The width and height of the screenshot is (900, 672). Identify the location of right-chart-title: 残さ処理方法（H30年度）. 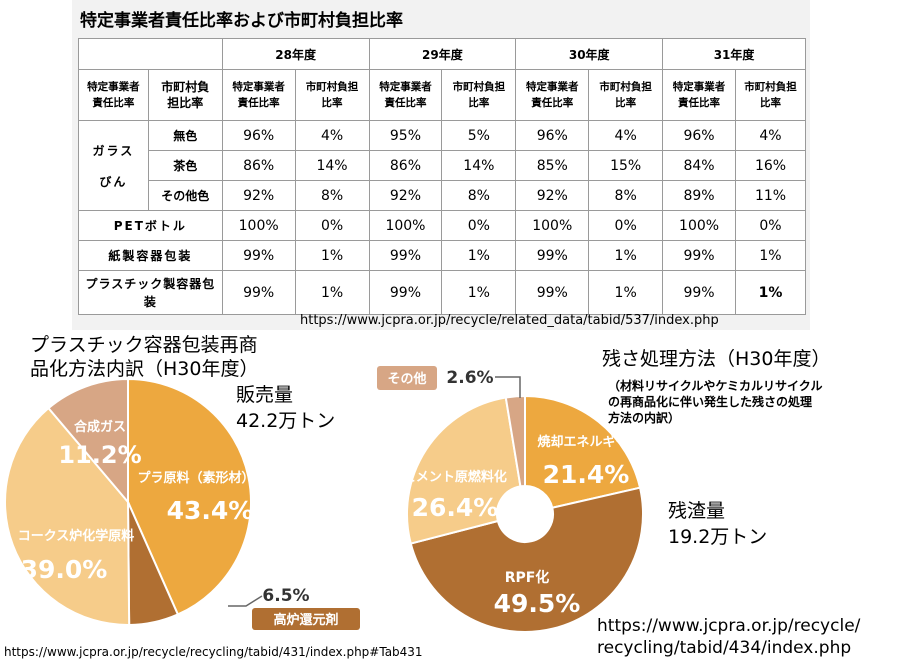
(716, 359).